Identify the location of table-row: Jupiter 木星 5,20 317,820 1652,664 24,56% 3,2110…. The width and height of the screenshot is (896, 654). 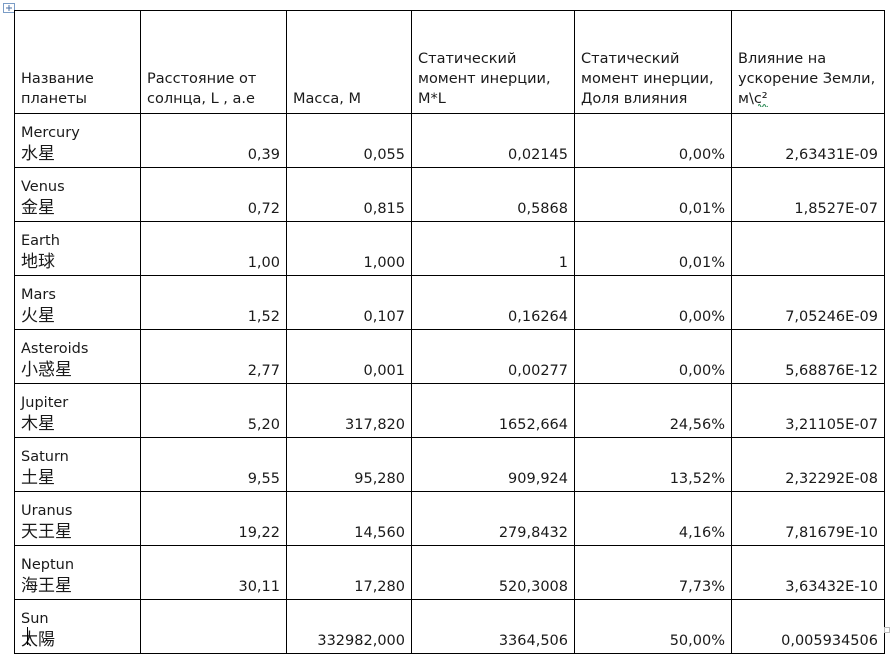
(449, 410).